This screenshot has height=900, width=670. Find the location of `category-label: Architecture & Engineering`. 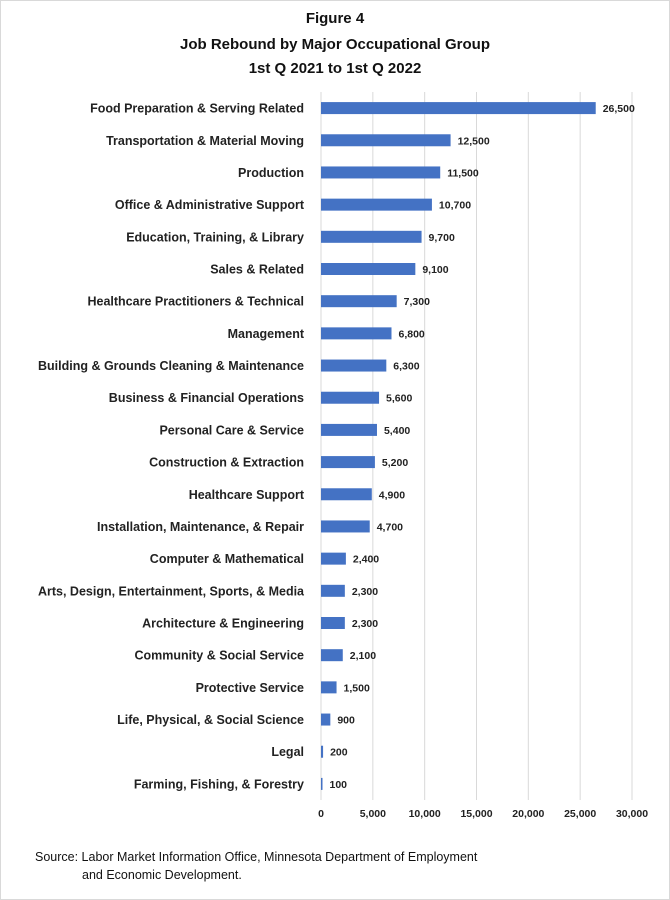

category-label: Architecture & Engineering is located at coordinates (223, 624).